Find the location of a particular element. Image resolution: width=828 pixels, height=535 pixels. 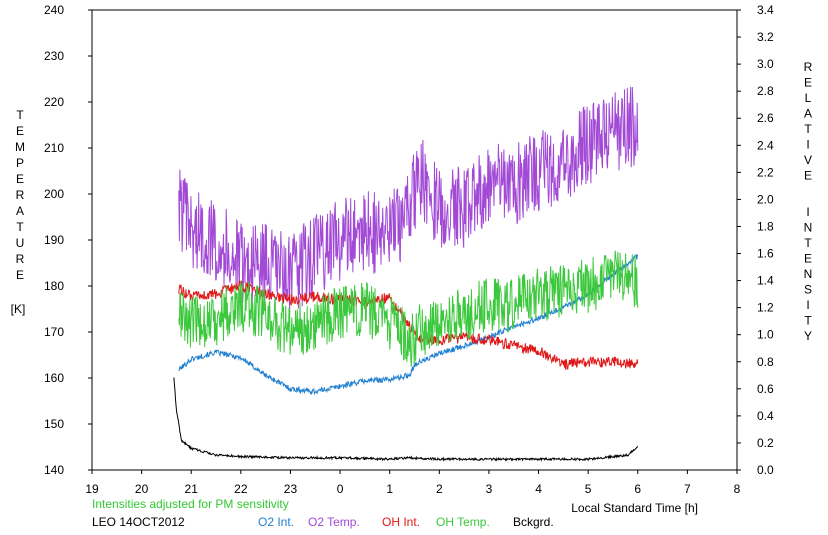

left-axis-label-letter: U is located at coordinates (20, 243).